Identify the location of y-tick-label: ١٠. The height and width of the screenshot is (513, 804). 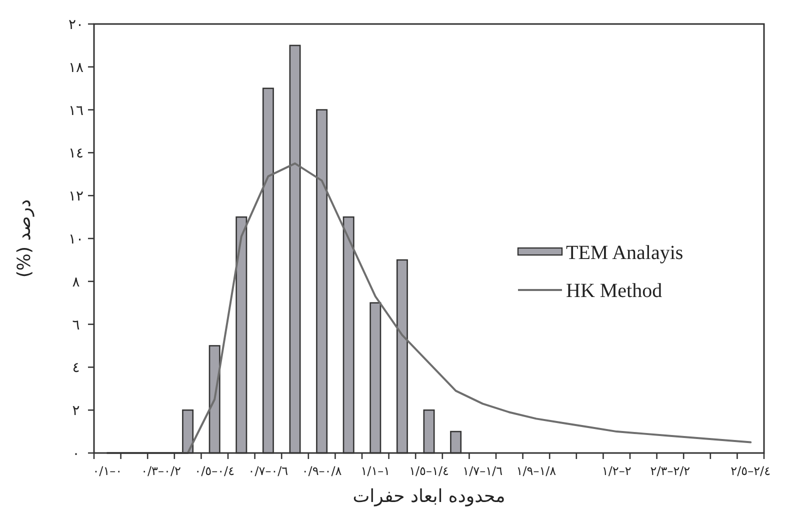
(76, 240).